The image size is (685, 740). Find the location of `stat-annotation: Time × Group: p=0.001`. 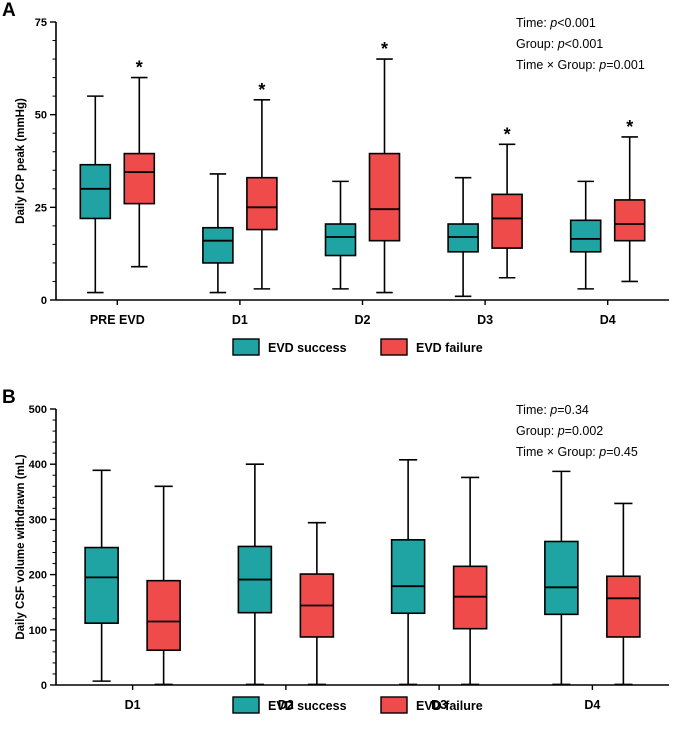

stat-annotation: Time × Group: p=0.001 is located at coordinates (580, 65).